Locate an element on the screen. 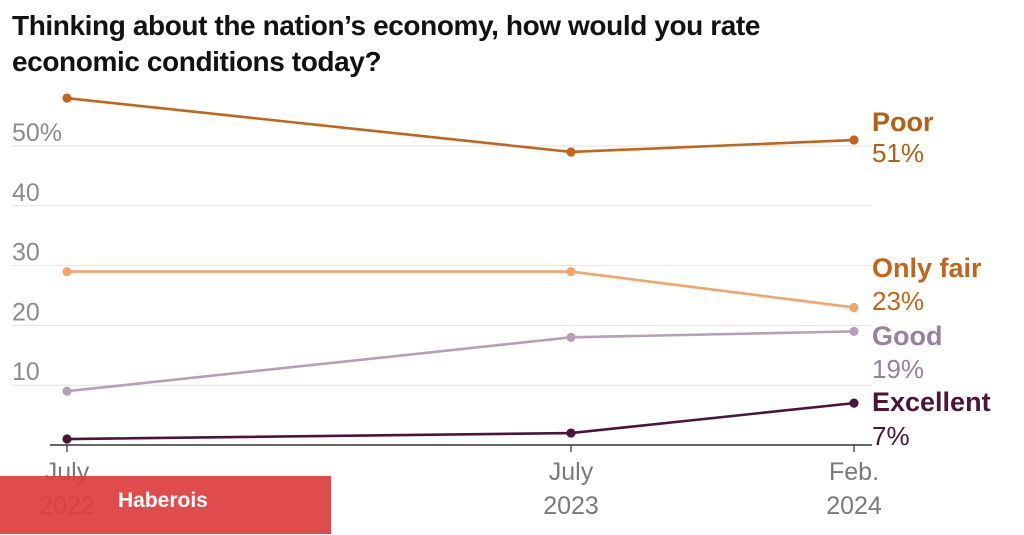  y-axis-ticks: 10 20 30 40 50% is located at coordinates (37, 252).